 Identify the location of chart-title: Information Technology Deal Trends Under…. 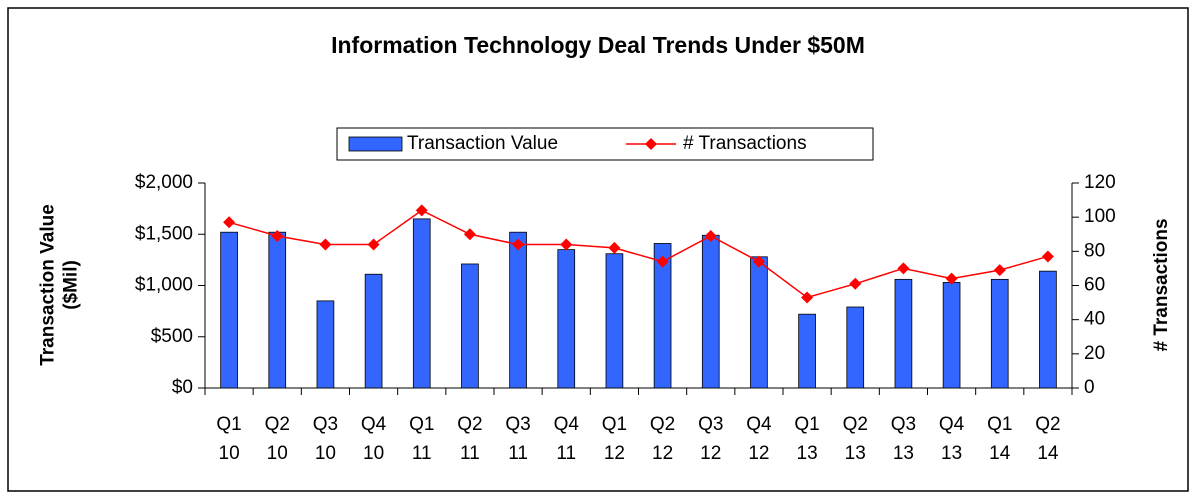
(598, 45).